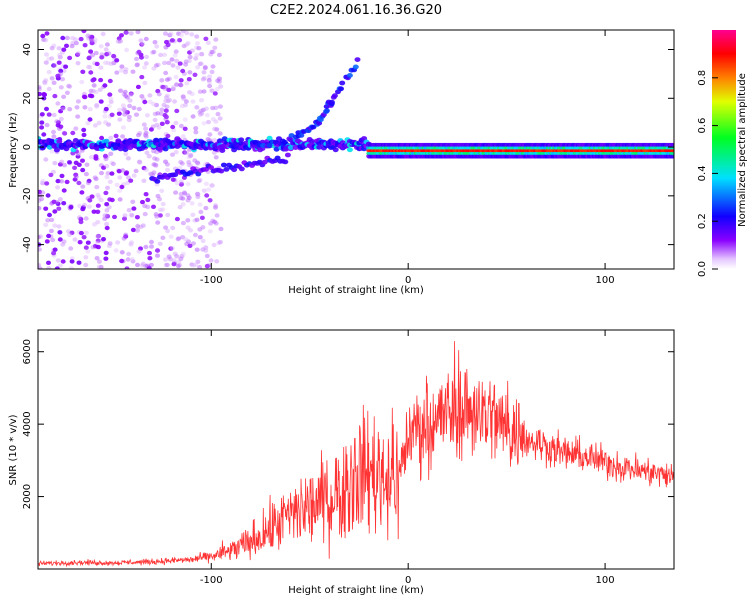  I want to click on x-tick-label: -100, so click(211, 280).